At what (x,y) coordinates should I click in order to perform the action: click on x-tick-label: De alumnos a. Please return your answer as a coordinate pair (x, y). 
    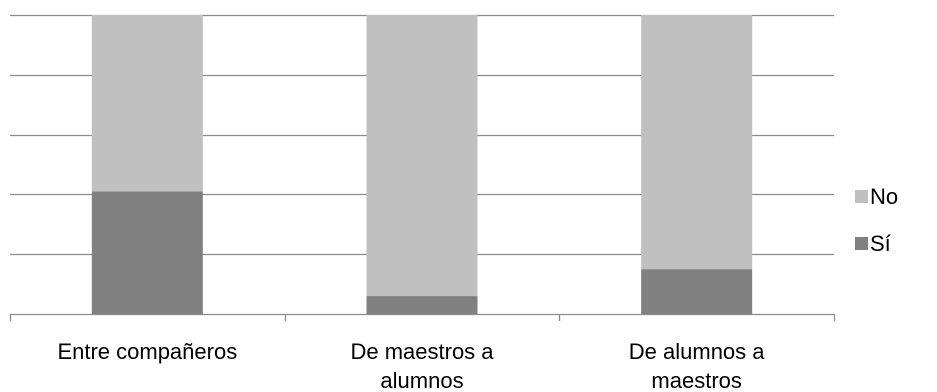
    Looking at the image, I should click on (697, 351).